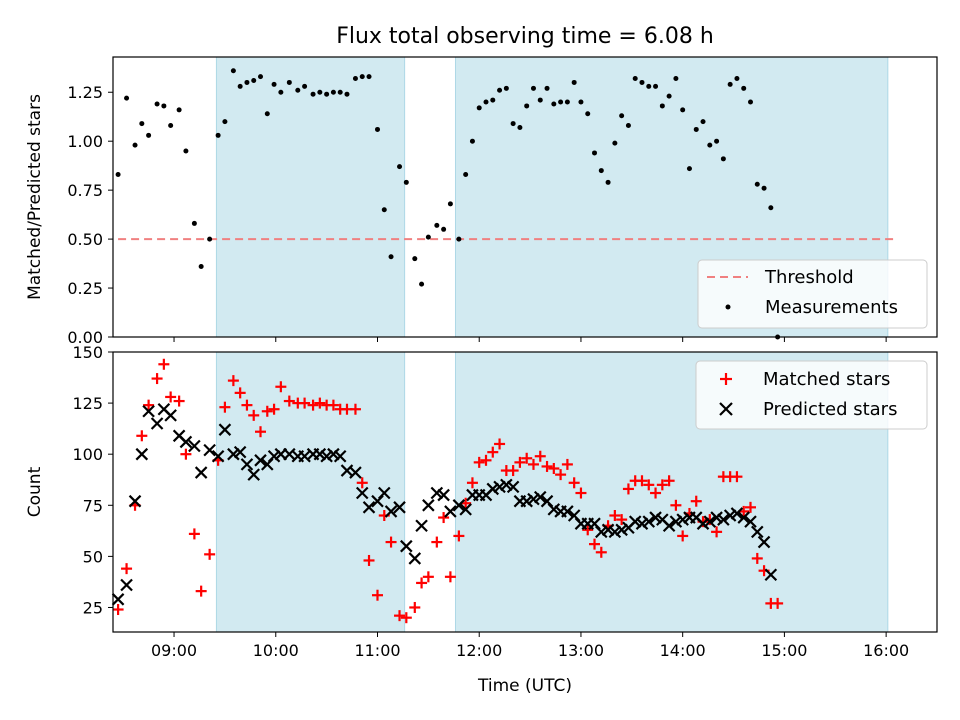  I want to click on bottom-legend-box, so click(811, 395).